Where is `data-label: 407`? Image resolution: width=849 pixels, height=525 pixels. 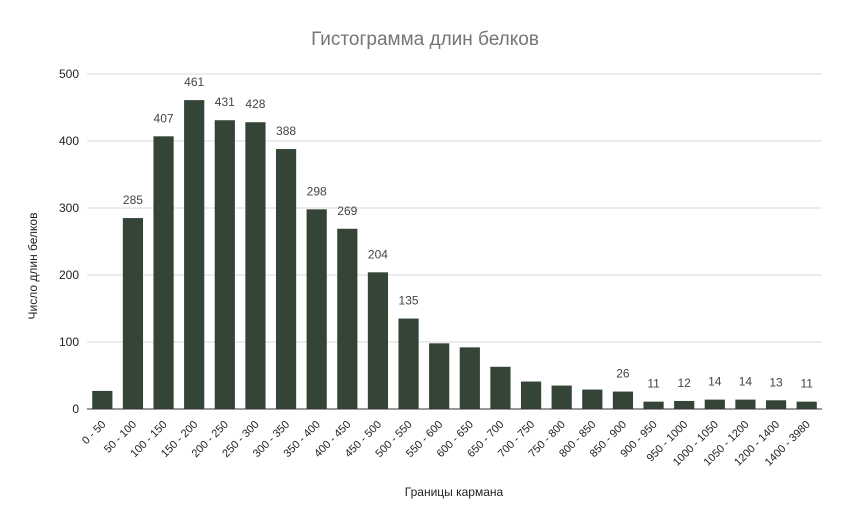
data-label: 407 is located at coordinates (164, 118).